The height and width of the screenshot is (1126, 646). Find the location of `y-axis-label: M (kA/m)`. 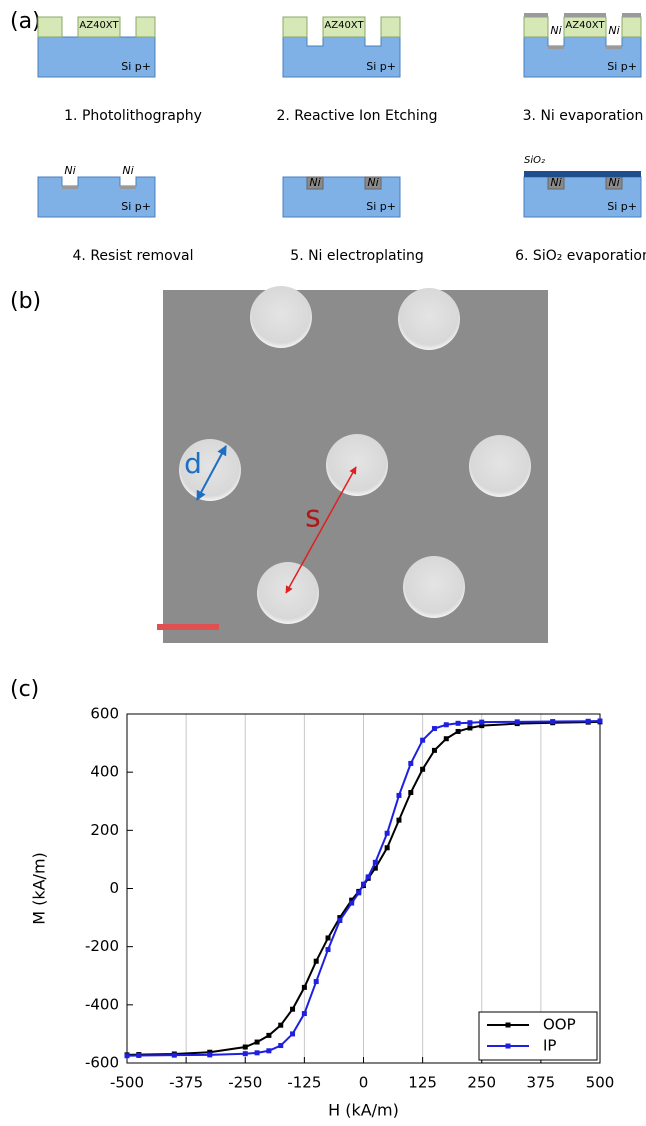

y-axis-label: M (kA/m) is located at coordinates (39, 888).